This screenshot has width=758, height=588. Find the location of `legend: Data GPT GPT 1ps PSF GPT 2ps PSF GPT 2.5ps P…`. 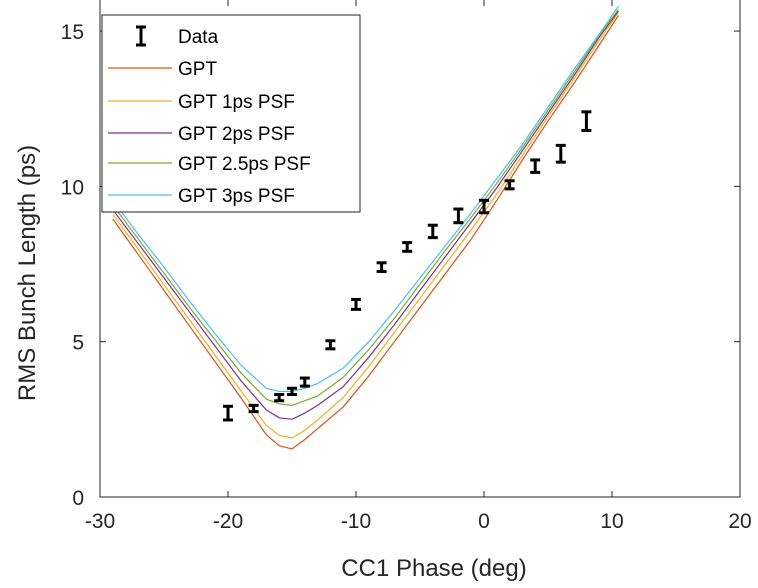

legend: Data GPT GPT 1ps PSF GPT 2ps PSF GPT 2.5ps P… is located at coordinates (231, 113).